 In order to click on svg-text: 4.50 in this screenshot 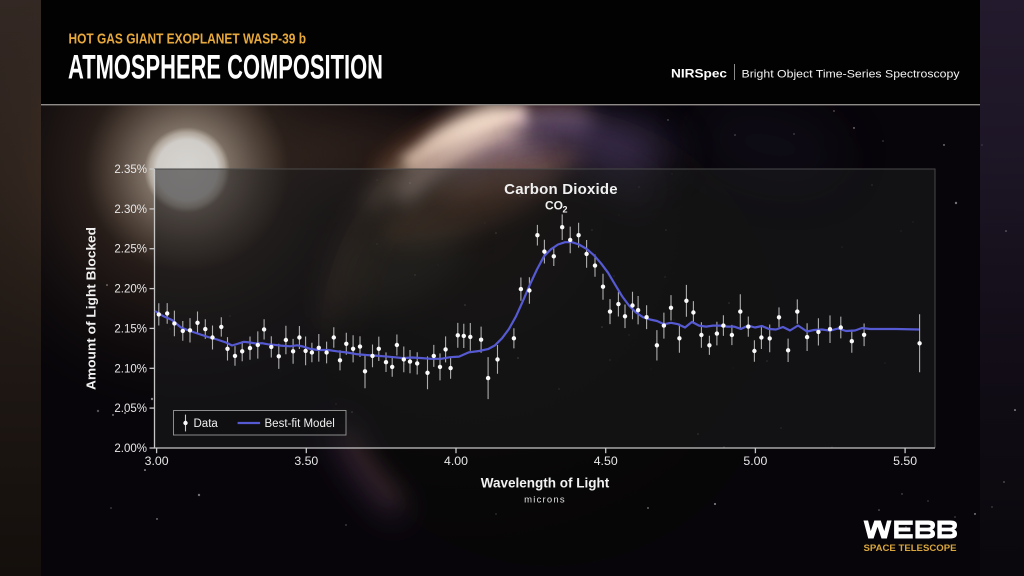, I will do `click(606, 461)`.